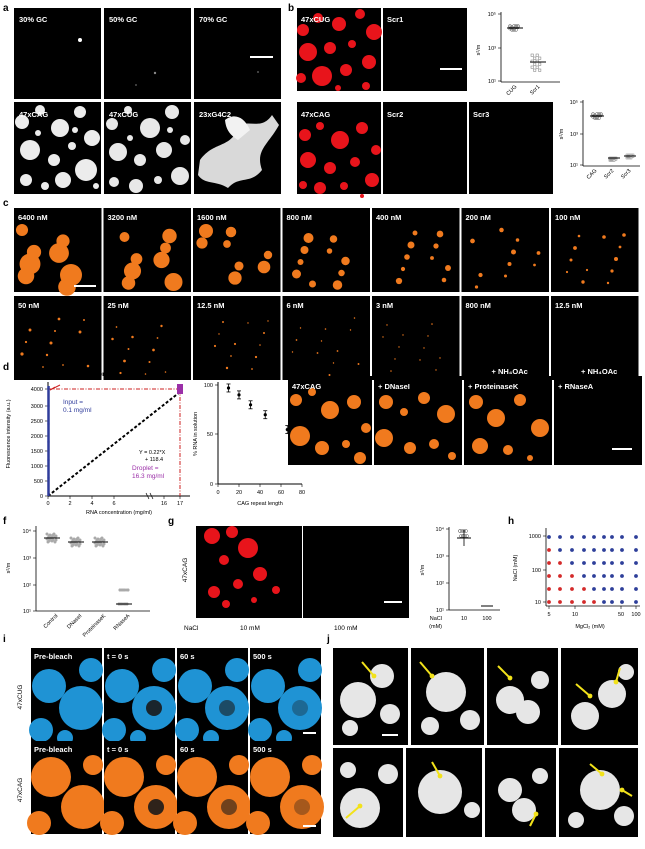 This screenshot has width=645, height=849. Describe the element at coordinates (5, 521) in the screenshot. I see `panel-label-f: f` at that location.